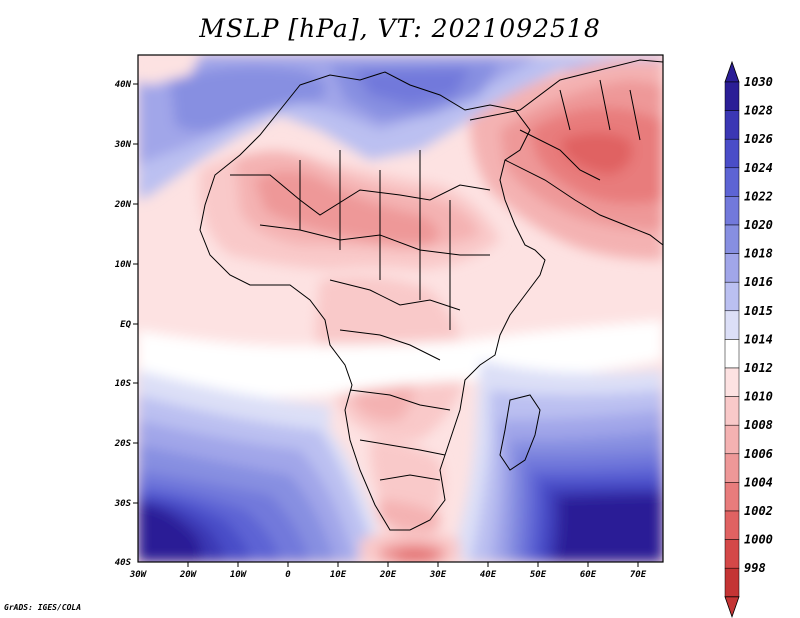  Describe the element at coordinates (400, 28) in the screenshot. I see `map-title: MSLP [hPa], VT: 2021092518` at that location.